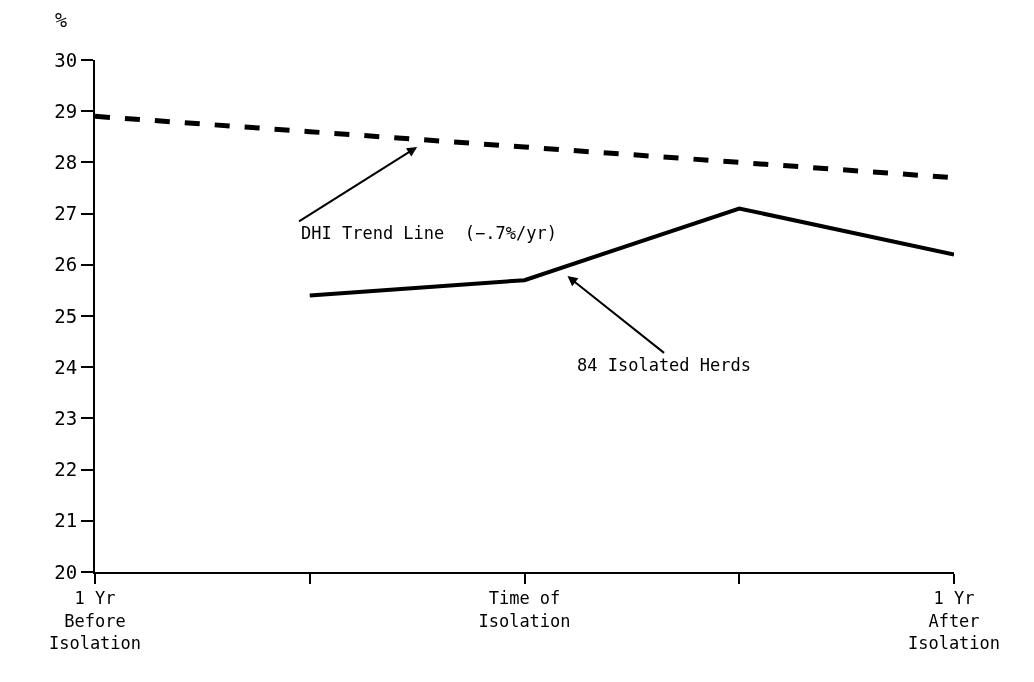  Describe the element at coordinates (66, 469) in the screenshot. I see `y-tick-label: 22` at that location.